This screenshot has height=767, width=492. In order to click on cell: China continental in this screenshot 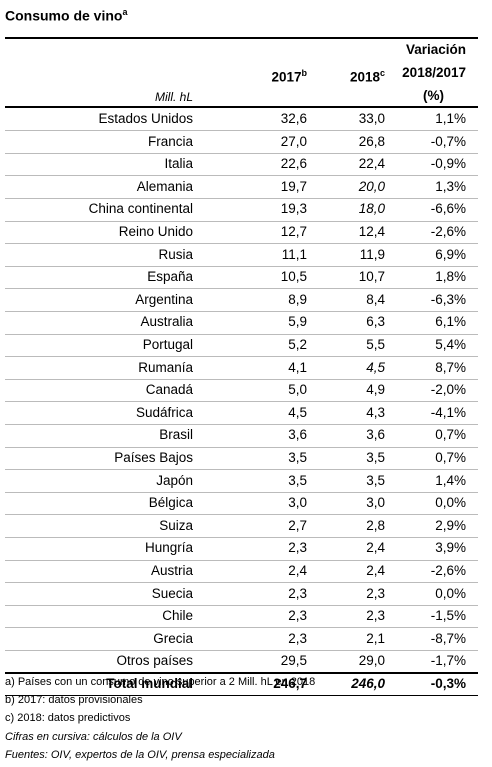, I will do `click(140, 209)`.